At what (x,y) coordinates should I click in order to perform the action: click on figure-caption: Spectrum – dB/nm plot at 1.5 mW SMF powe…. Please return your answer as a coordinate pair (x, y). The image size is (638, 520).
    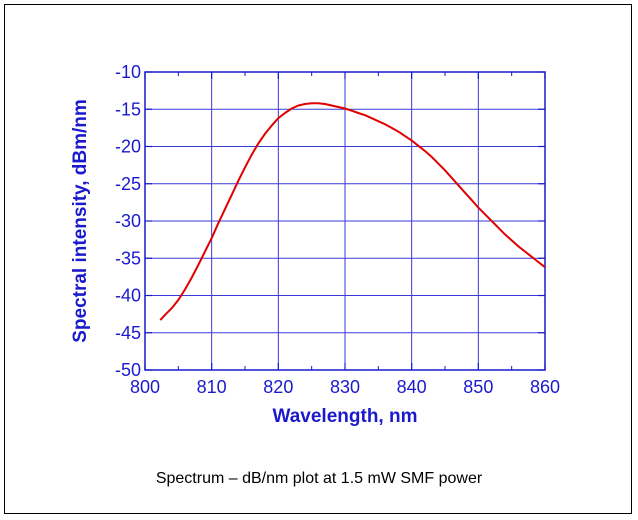
    Looking at the image, I should click on (319, 478).